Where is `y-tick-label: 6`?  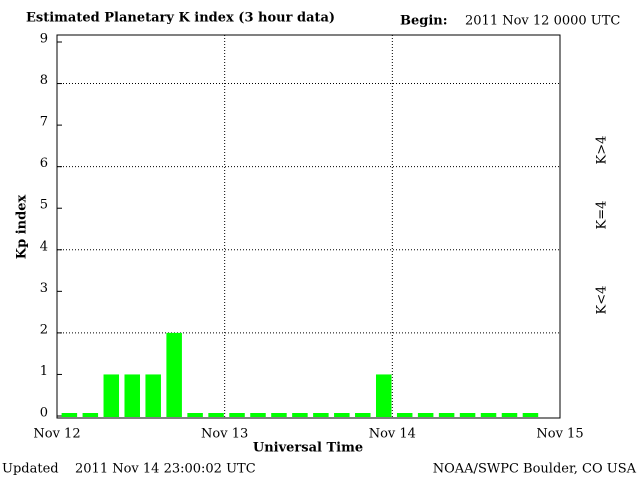
y-tick-label: 6 is located at coordinates (44, 163).